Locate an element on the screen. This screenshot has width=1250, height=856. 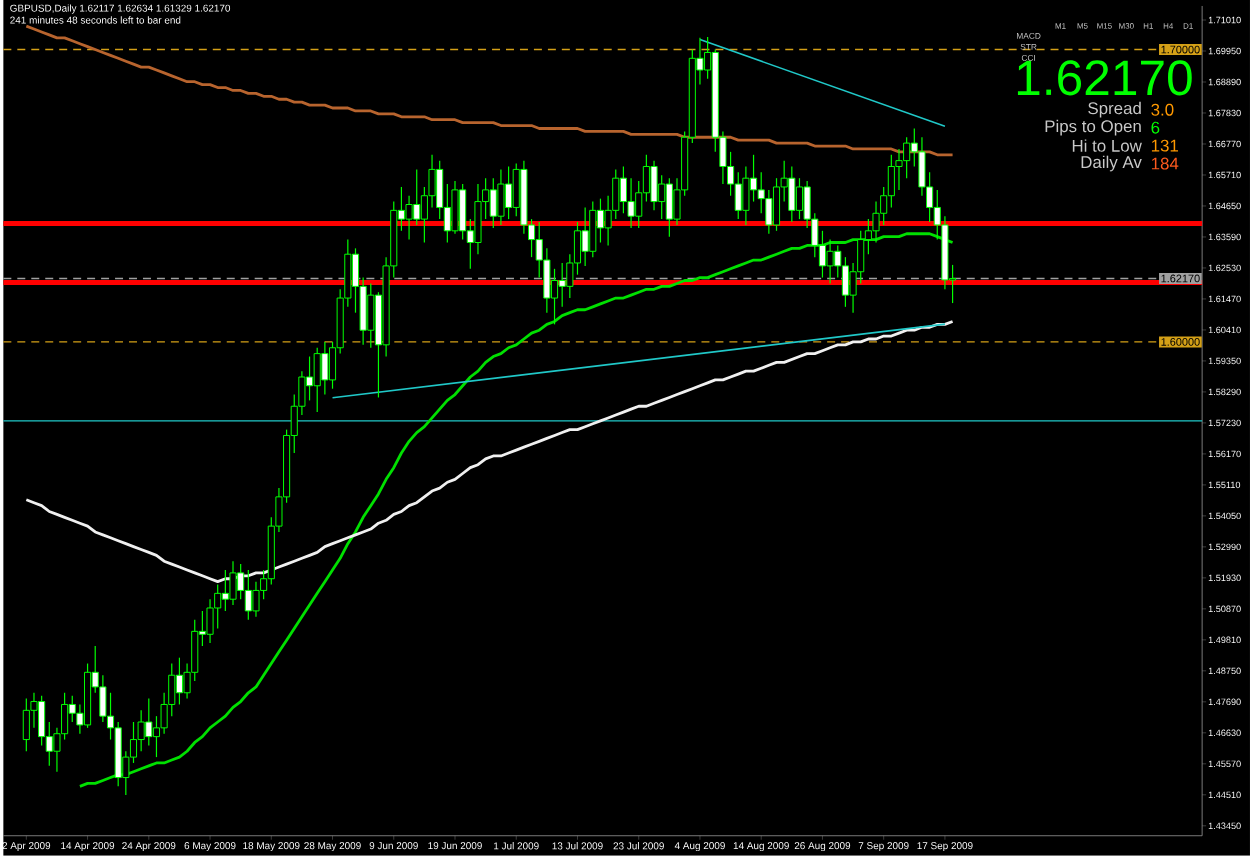
text: 1.62170 is located at coordinates (1104, 78).